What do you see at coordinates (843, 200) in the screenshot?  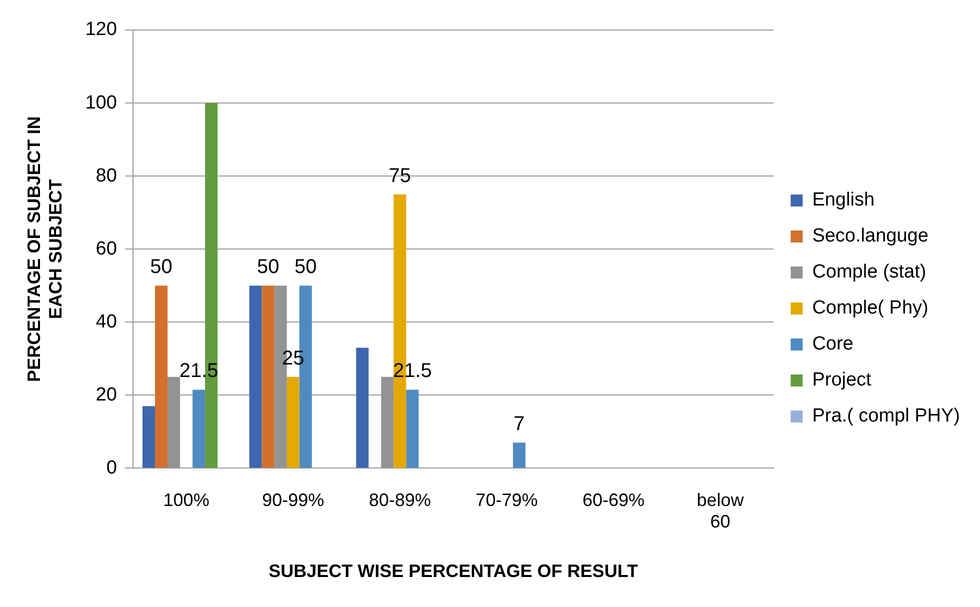 I see `legend-label: English` at bounding box center [843, 200].